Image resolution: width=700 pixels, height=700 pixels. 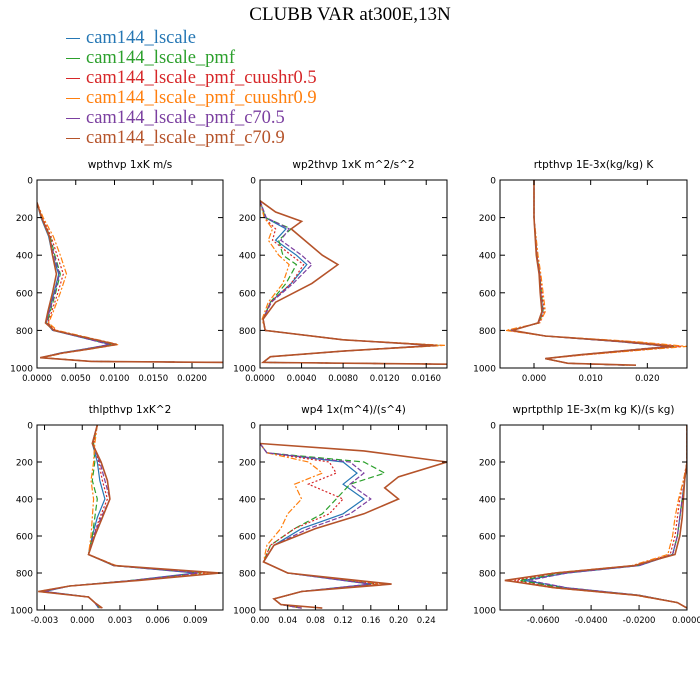 What do you see at coordinates (350, 14) in the screenshot?
I see `figure-title: CLUBB VAR at300E,13N` at bounding box center [350, 14].